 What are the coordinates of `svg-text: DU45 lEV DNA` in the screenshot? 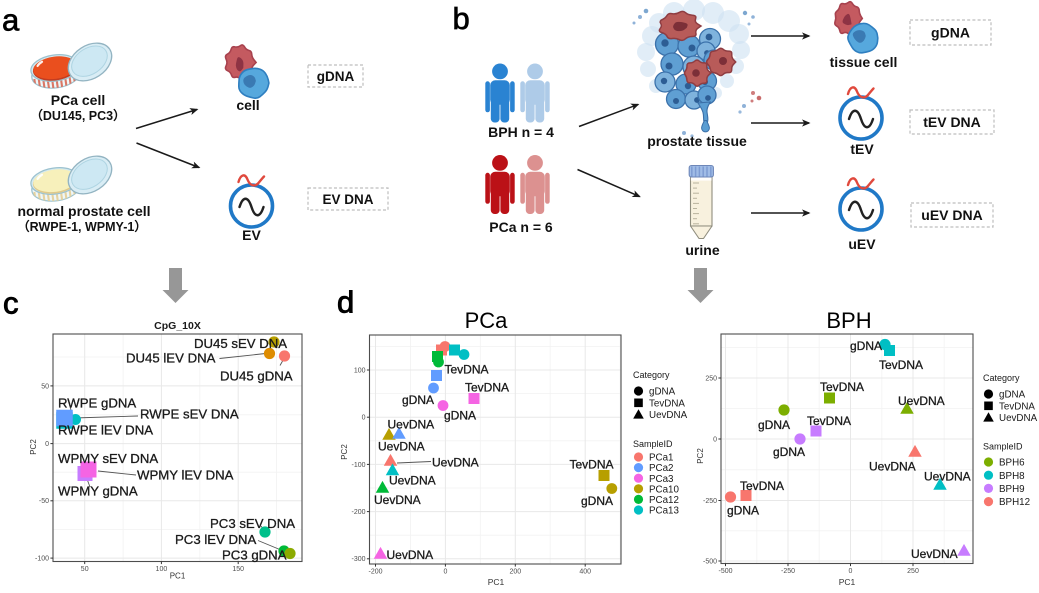 It's located at (171, 358).